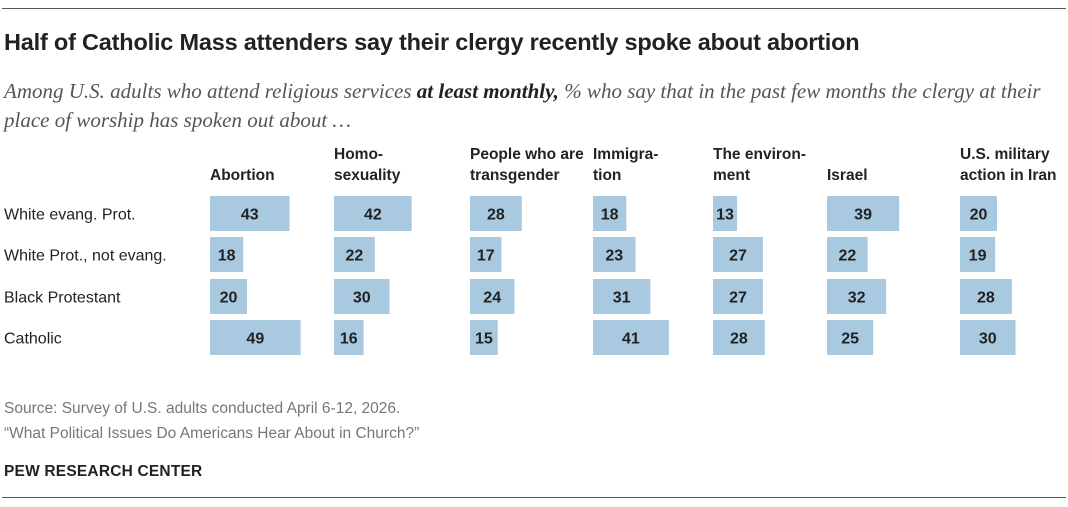  I want to click on data-label-israel-black-protestant: 32, so click(857, 298).